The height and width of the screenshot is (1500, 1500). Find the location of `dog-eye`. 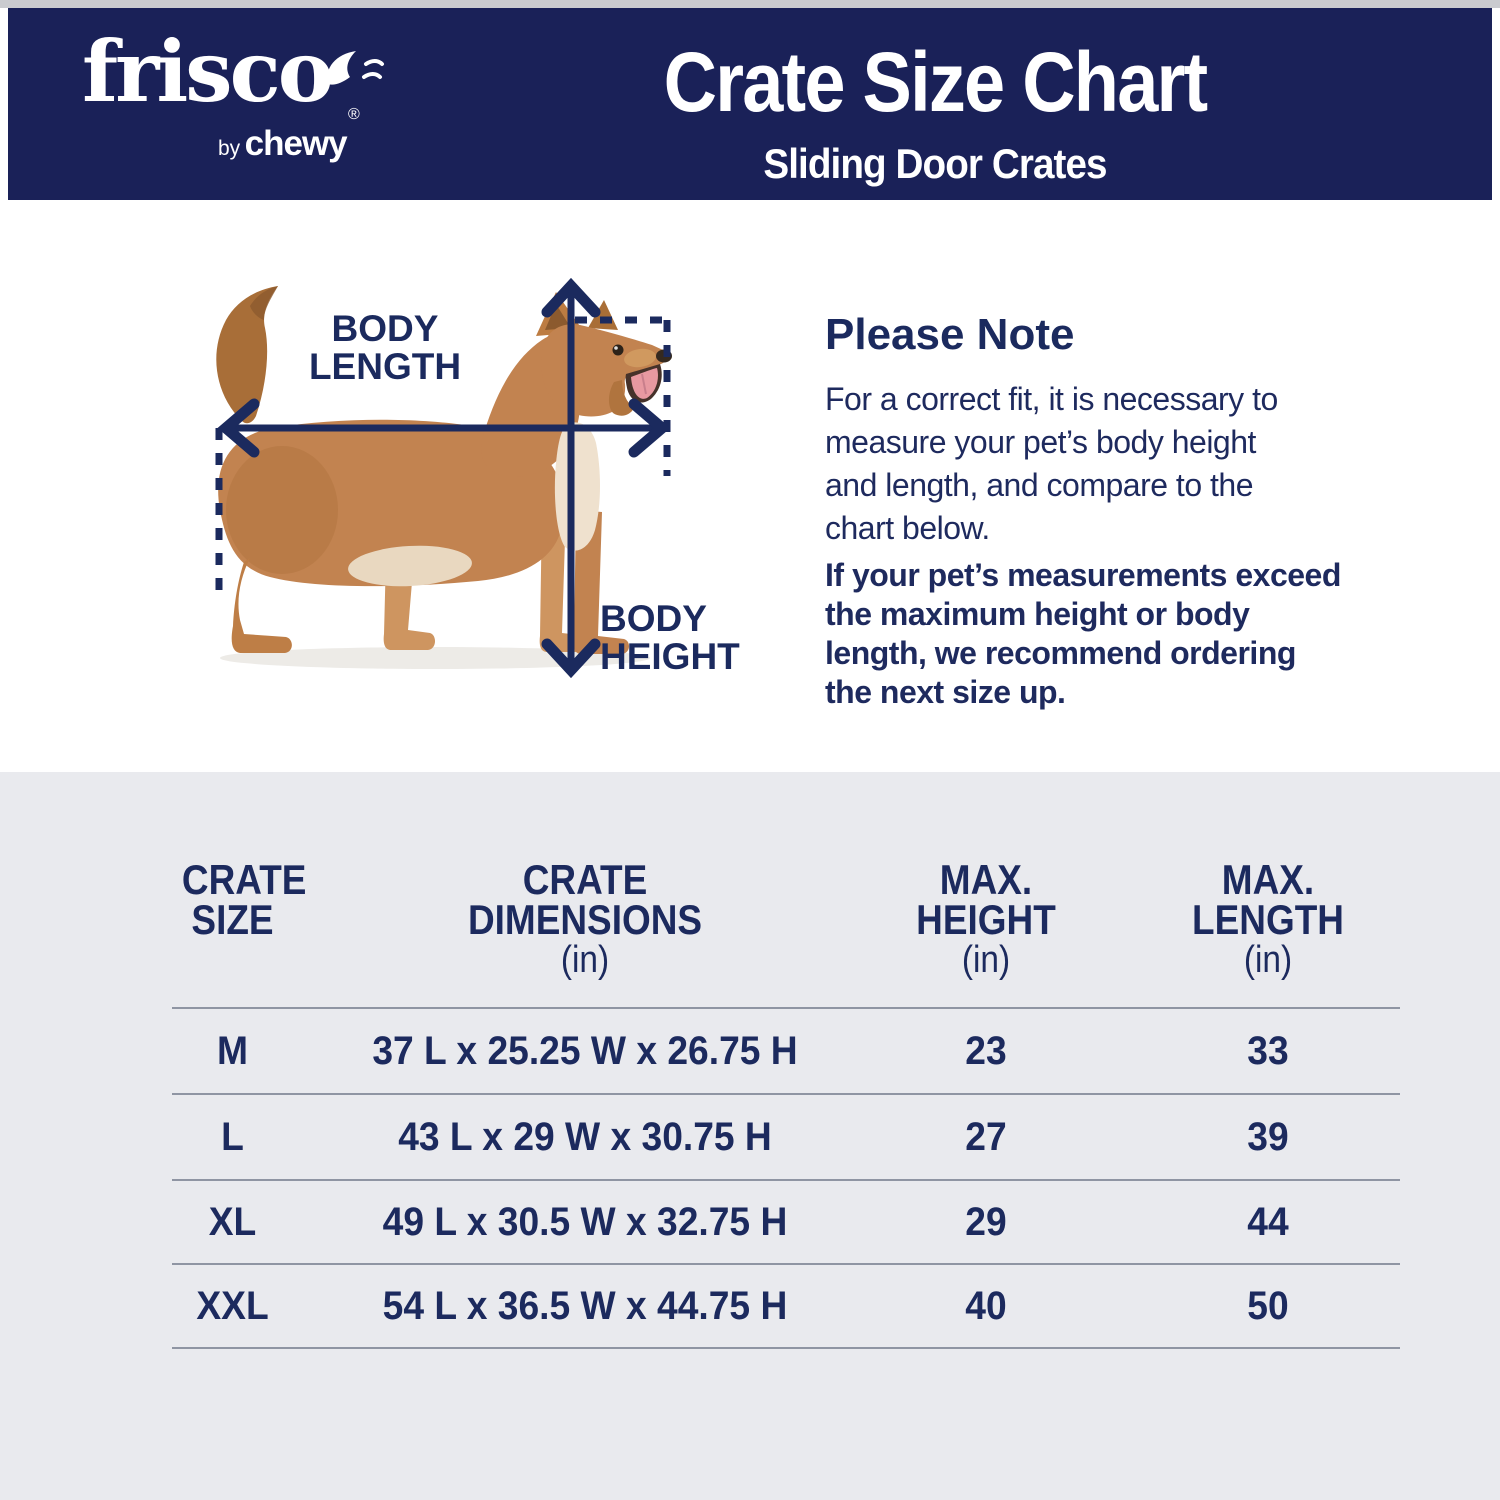

dog-eye is located at coordinates (618, 350).